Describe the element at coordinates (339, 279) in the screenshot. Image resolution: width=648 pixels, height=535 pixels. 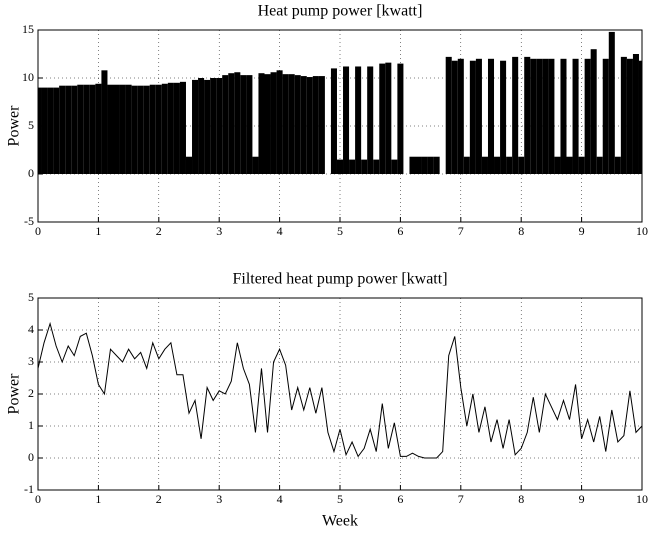
I see `chart-title: Filtered heat pump power [kwatt]` at that location.